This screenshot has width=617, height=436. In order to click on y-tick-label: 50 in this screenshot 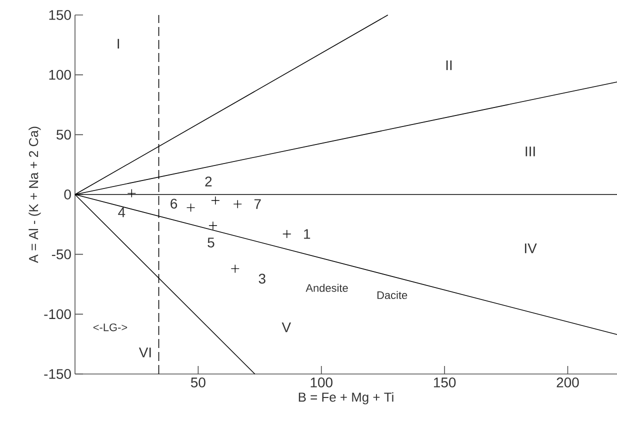, I will do `click(63, 135)`.